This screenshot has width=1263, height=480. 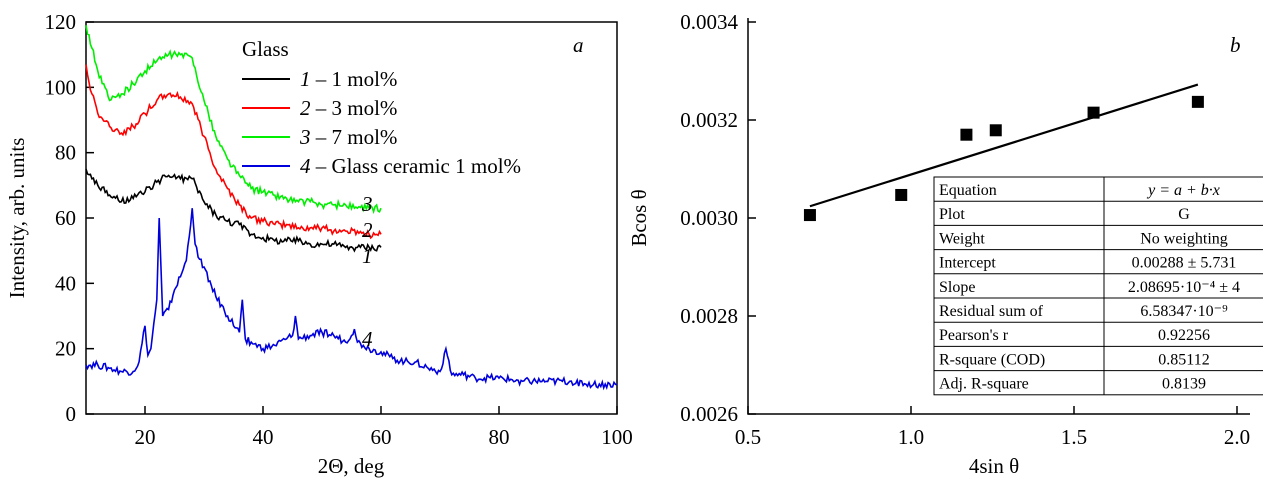 What do you see at coordinates (348, 108) in the screenshot?
I see `legend-entry-2: 2 – 3 mol%` at bounding box center [348, 108].